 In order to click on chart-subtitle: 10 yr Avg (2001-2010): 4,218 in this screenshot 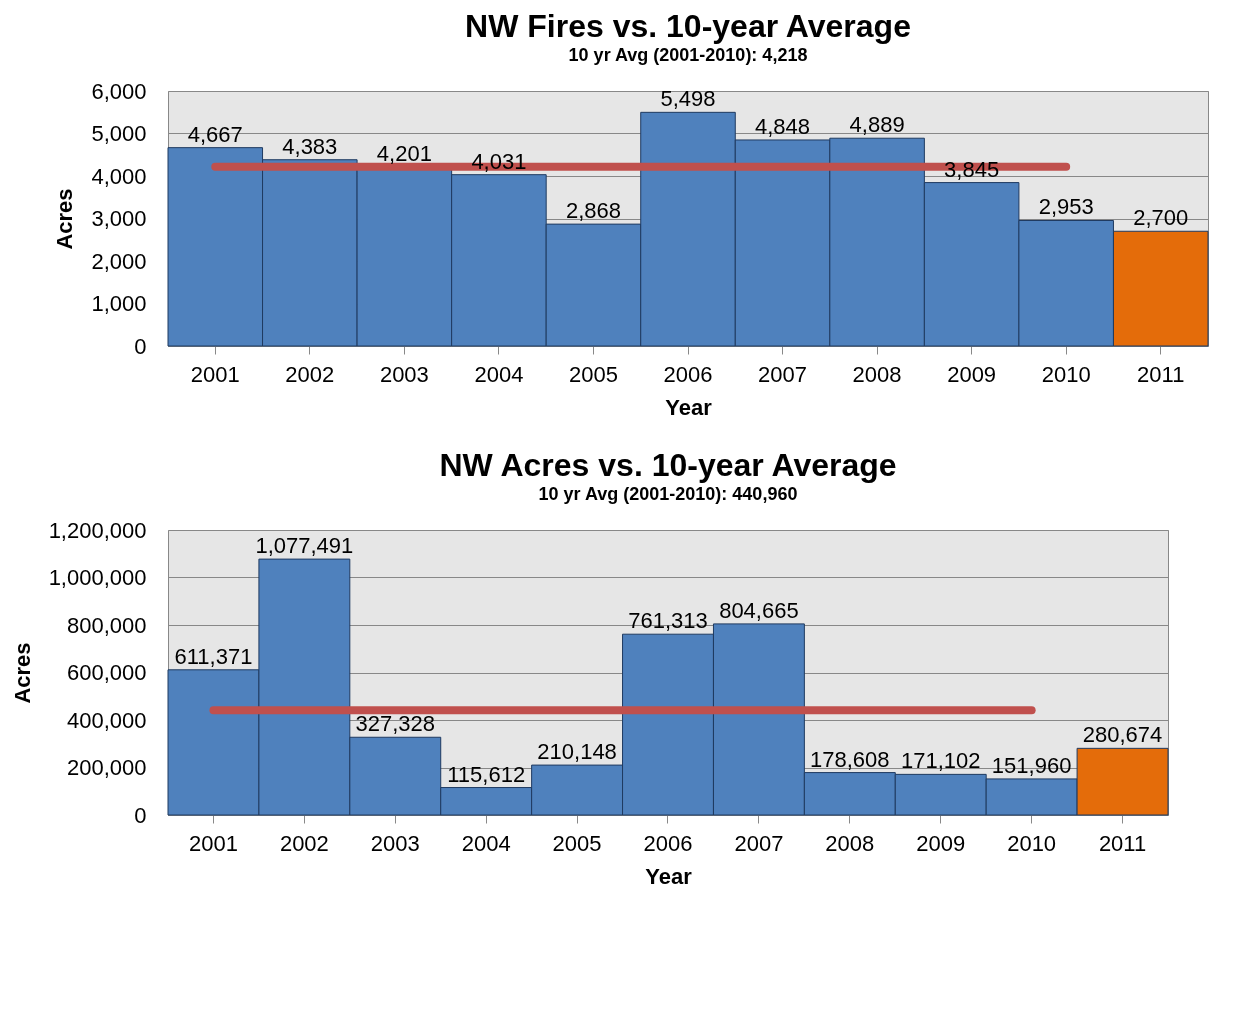, I will do `click(688, 55)`.